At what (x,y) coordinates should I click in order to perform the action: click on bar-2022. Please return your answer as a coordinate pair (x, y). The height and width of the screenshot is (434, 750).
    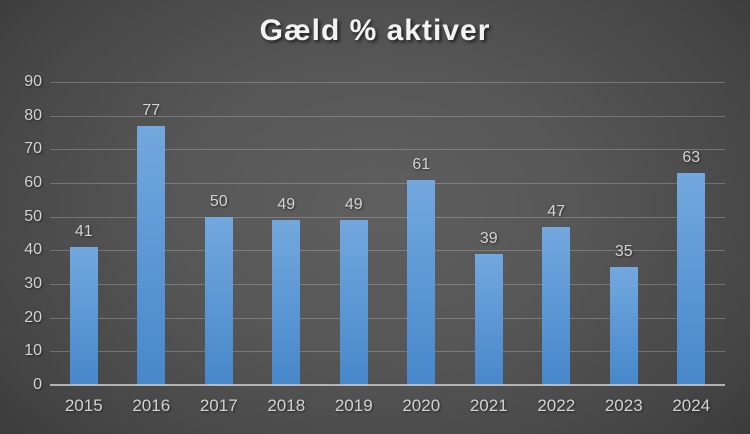
    Looking at the image, I should click on (556, 305).